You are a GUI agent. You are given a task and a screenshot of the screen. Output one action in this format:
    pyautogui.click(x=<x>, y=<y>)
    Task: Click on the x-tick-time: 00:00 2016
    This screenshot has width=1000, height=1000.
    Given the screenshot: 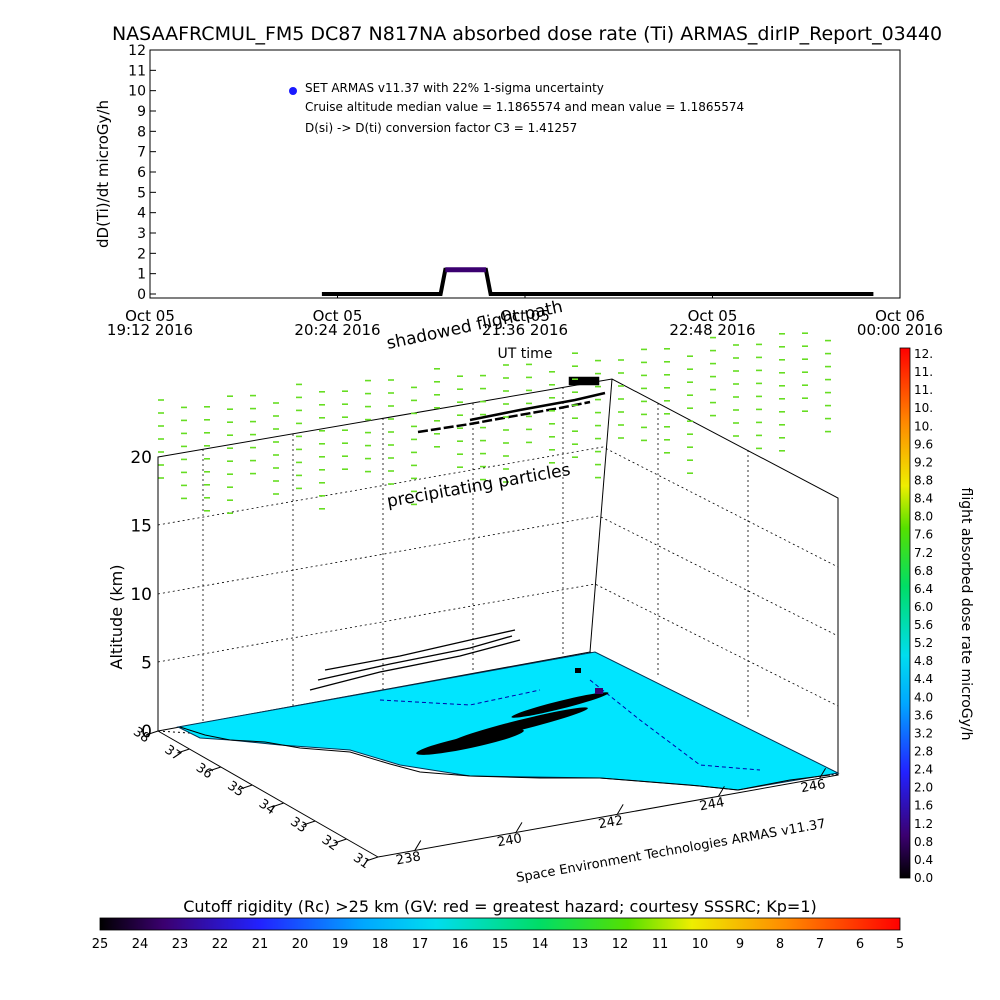 What is the action you would take?
    pyautogui.click(x=900, y=330)
    